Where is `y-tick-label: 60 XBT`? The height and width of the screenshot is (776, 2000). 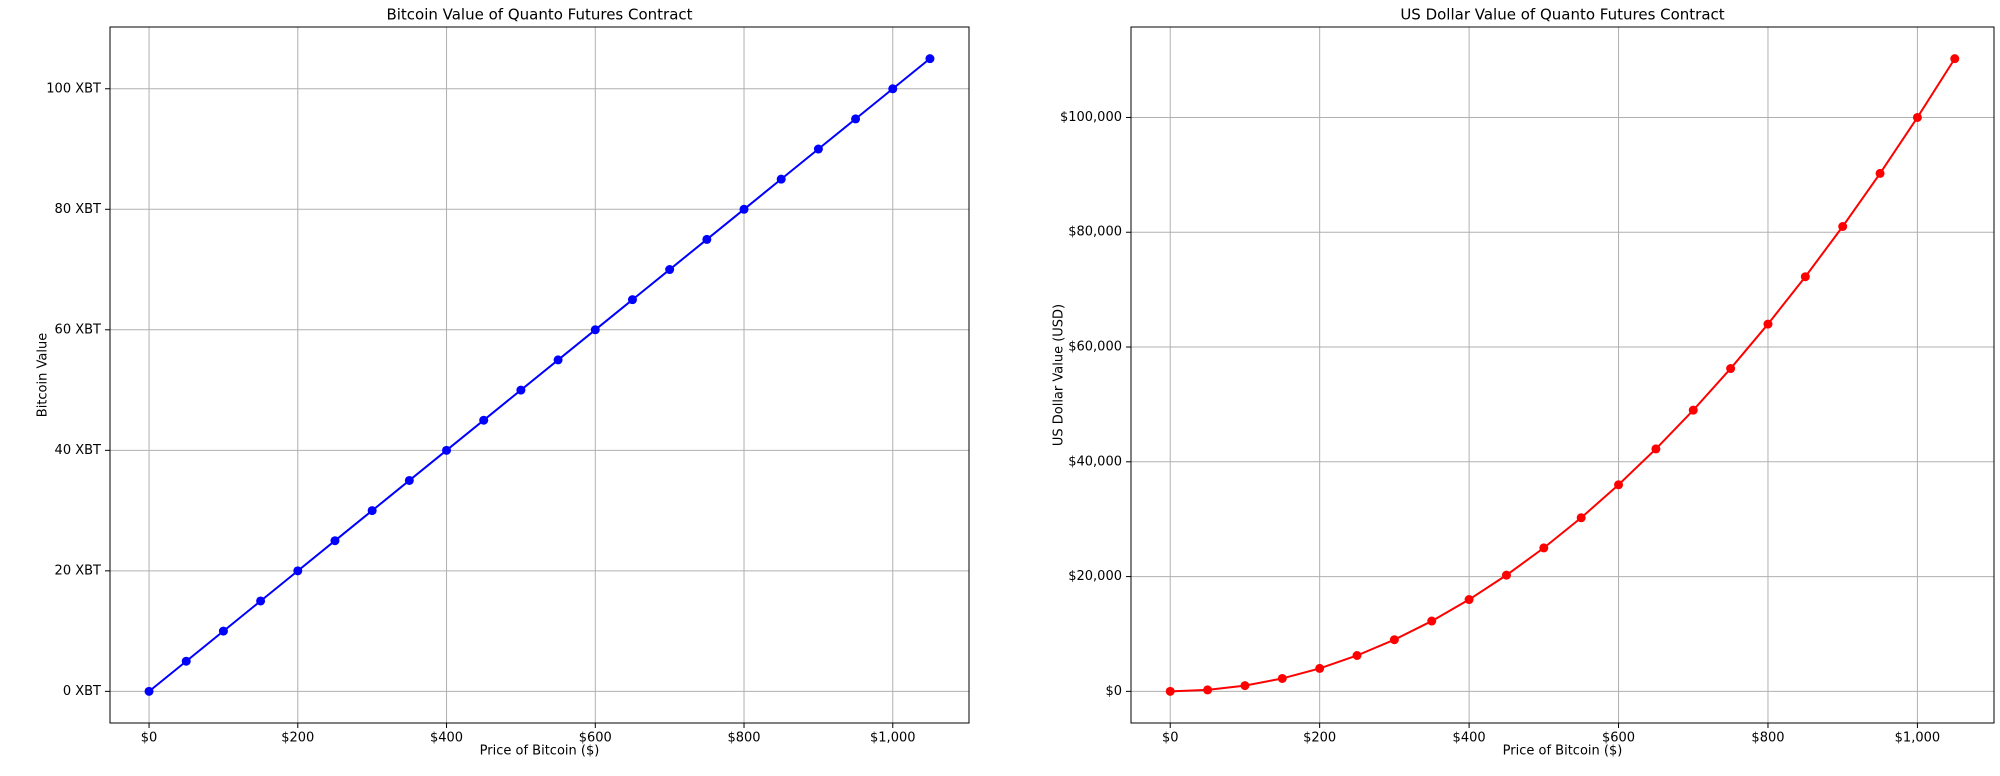 y-tick-label: 60 XBT is located at coordinates (78, 329).